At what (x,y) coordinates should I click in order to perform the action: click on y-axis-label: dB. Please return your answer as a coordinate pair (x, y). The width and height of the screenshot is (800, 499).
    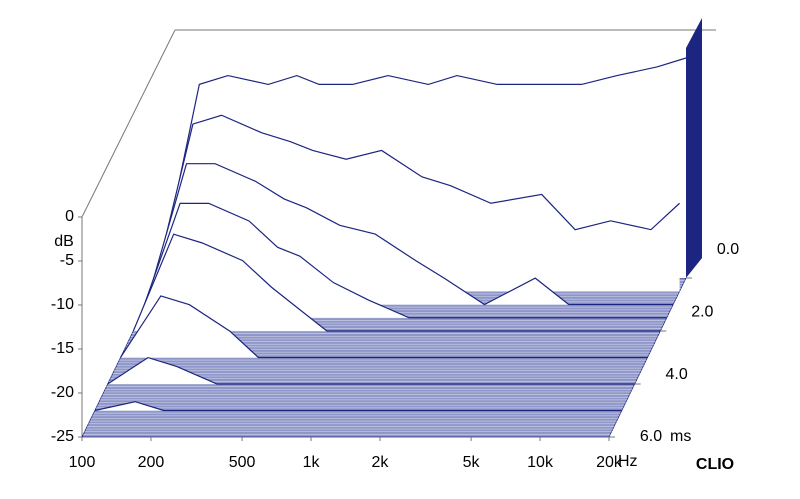
    Looking at the image, I should click on (64, 241).